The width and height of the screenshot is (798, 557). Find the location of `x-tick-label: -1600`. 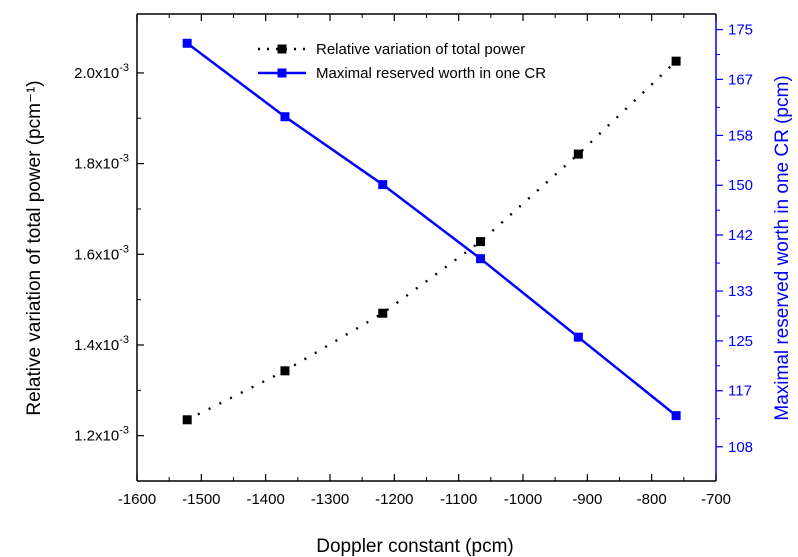

x-tick-label: -1600 is located at coordinates (137, 499).